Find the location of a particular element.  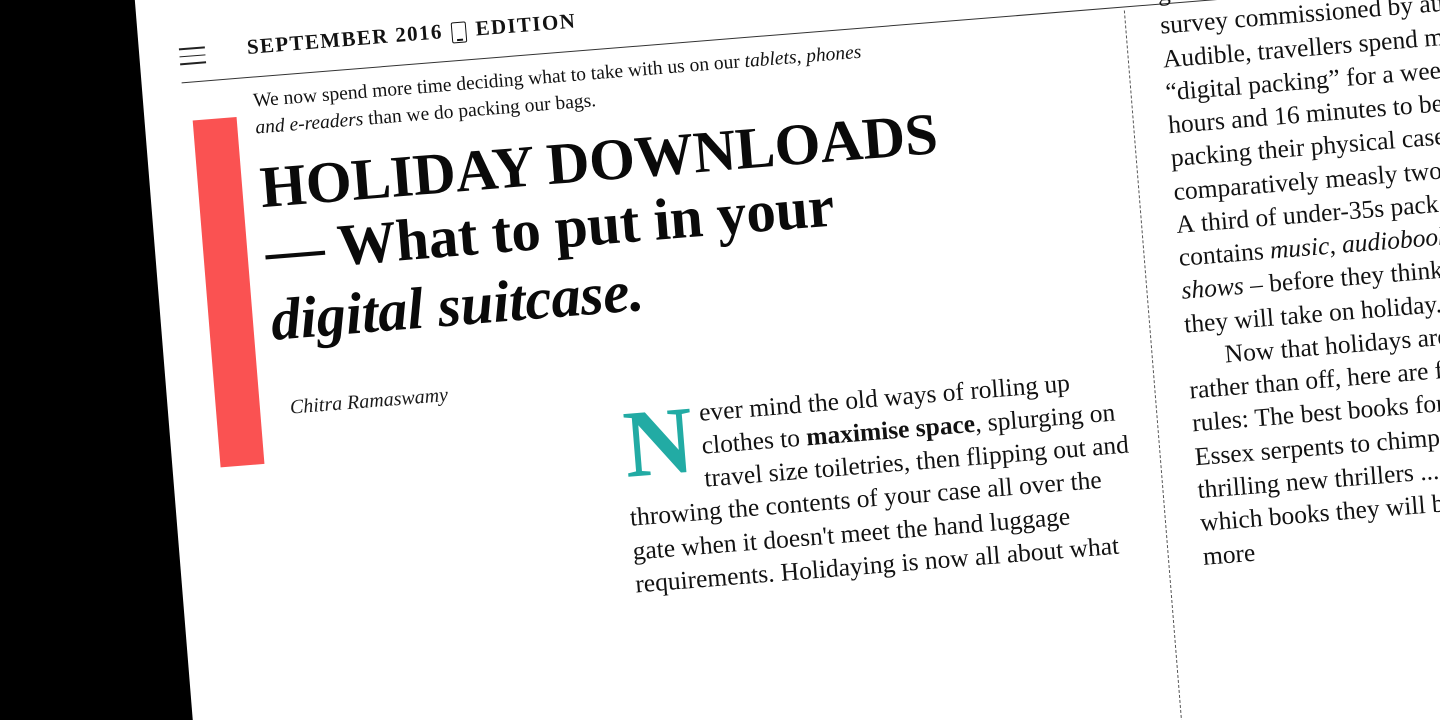

body-text: case, is located at coordinates (1420, 137).